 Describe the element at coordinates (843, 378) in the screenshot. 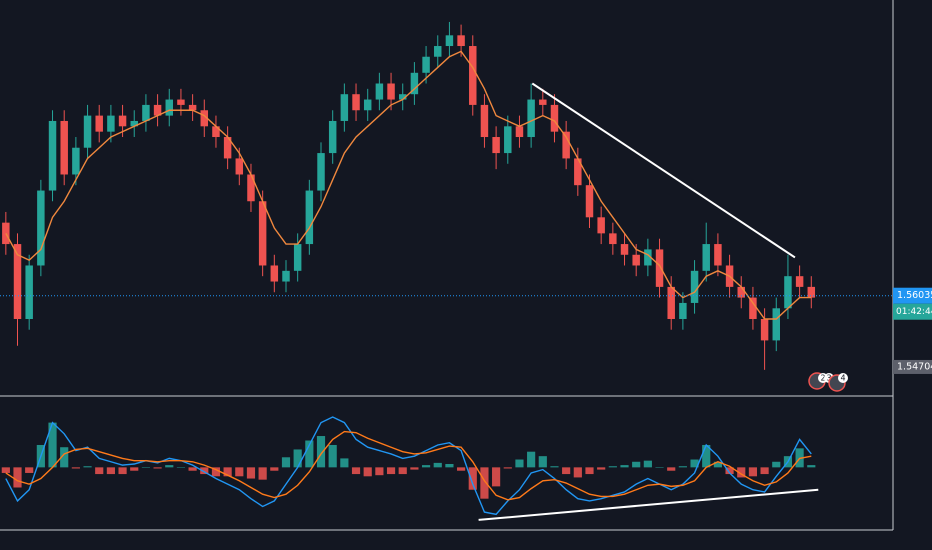

I see `event-badge` at that location.